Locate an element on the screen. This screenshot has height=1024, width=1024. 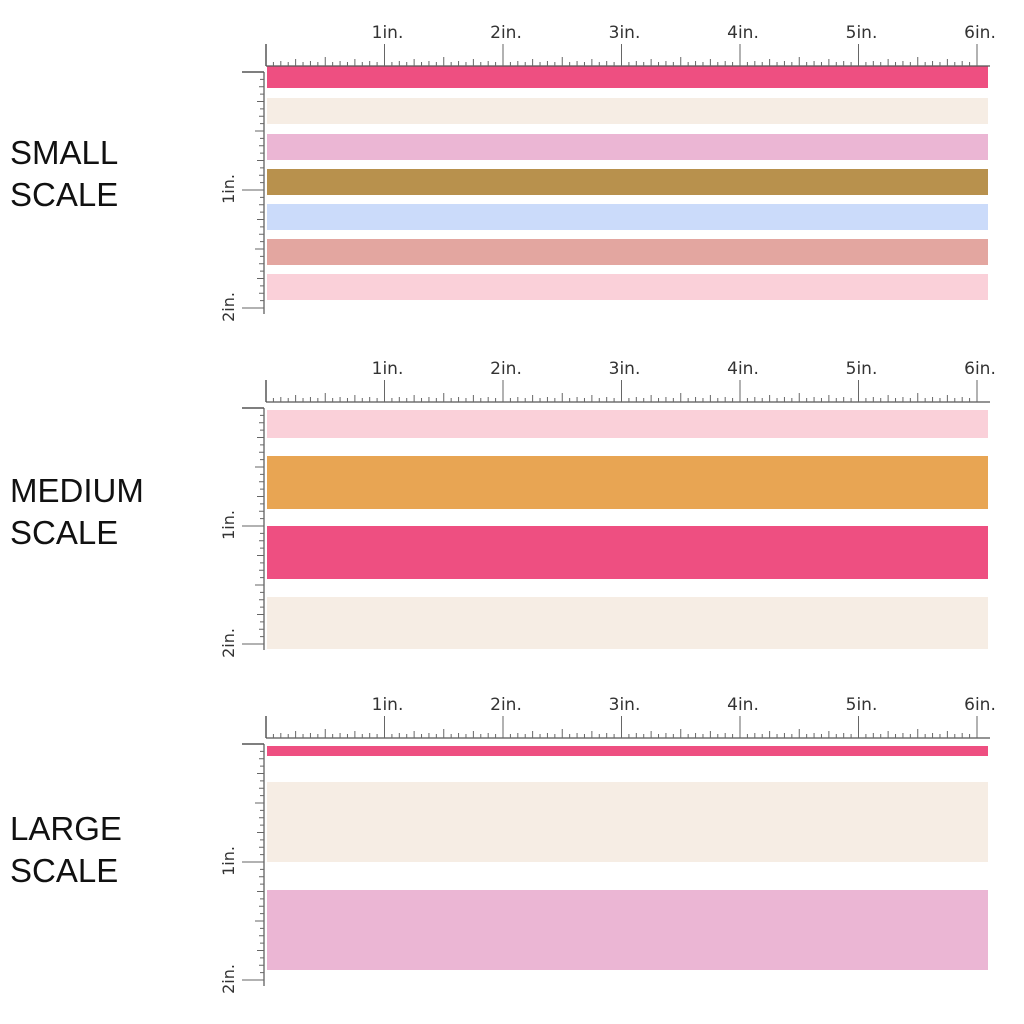
scale-label-line1: SMALL is located at coordinates (64, 152).